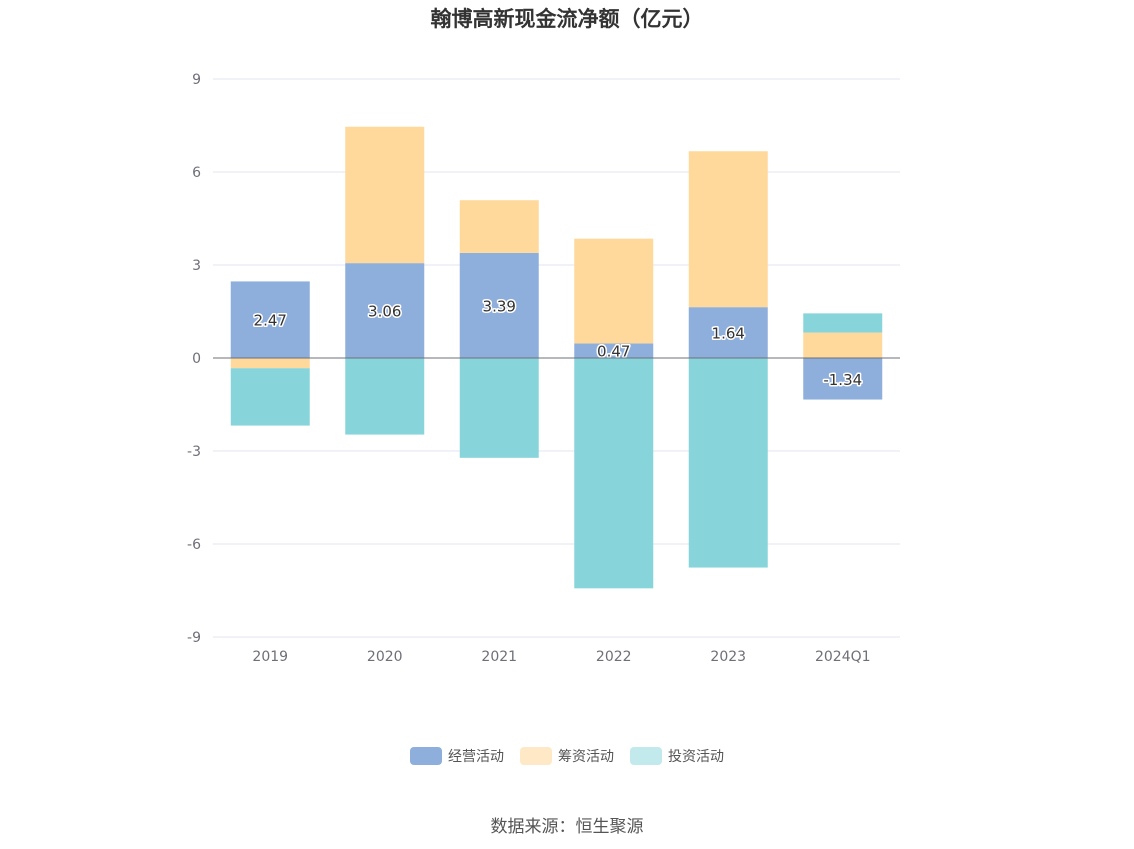 This screenshot has height=849, width=1134. Describe the element at coordinates (586, 757) in the screenshot. I see `legend-label-financing: 筹资活动` at that location.